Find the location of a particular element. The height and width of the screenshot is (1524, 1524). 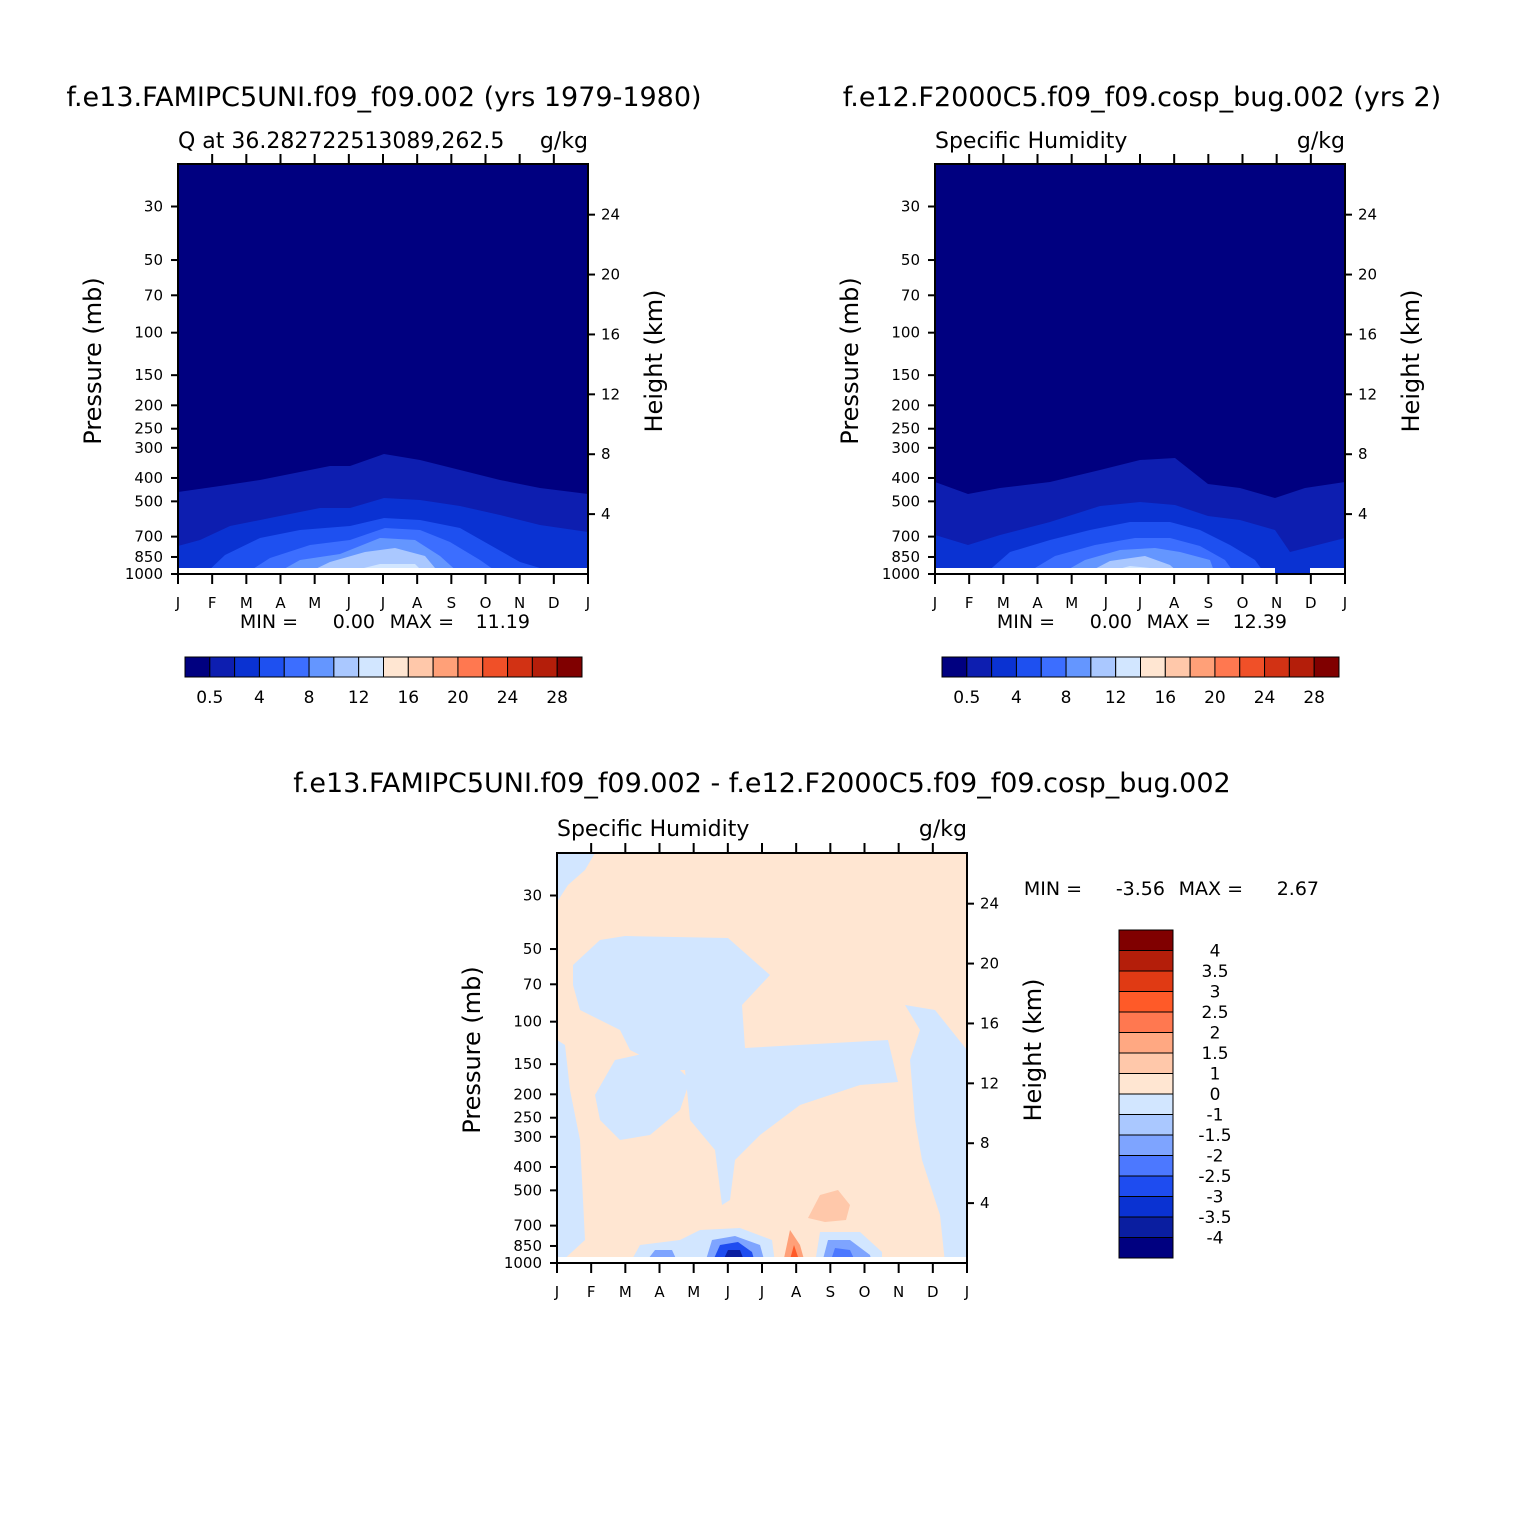

contour-band-positive is located at coordinates (829, 1206).